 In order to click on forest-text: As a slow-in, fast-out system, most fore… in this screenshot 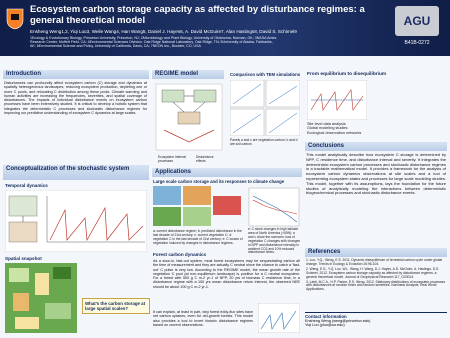, I will do `click(226, 274)`.